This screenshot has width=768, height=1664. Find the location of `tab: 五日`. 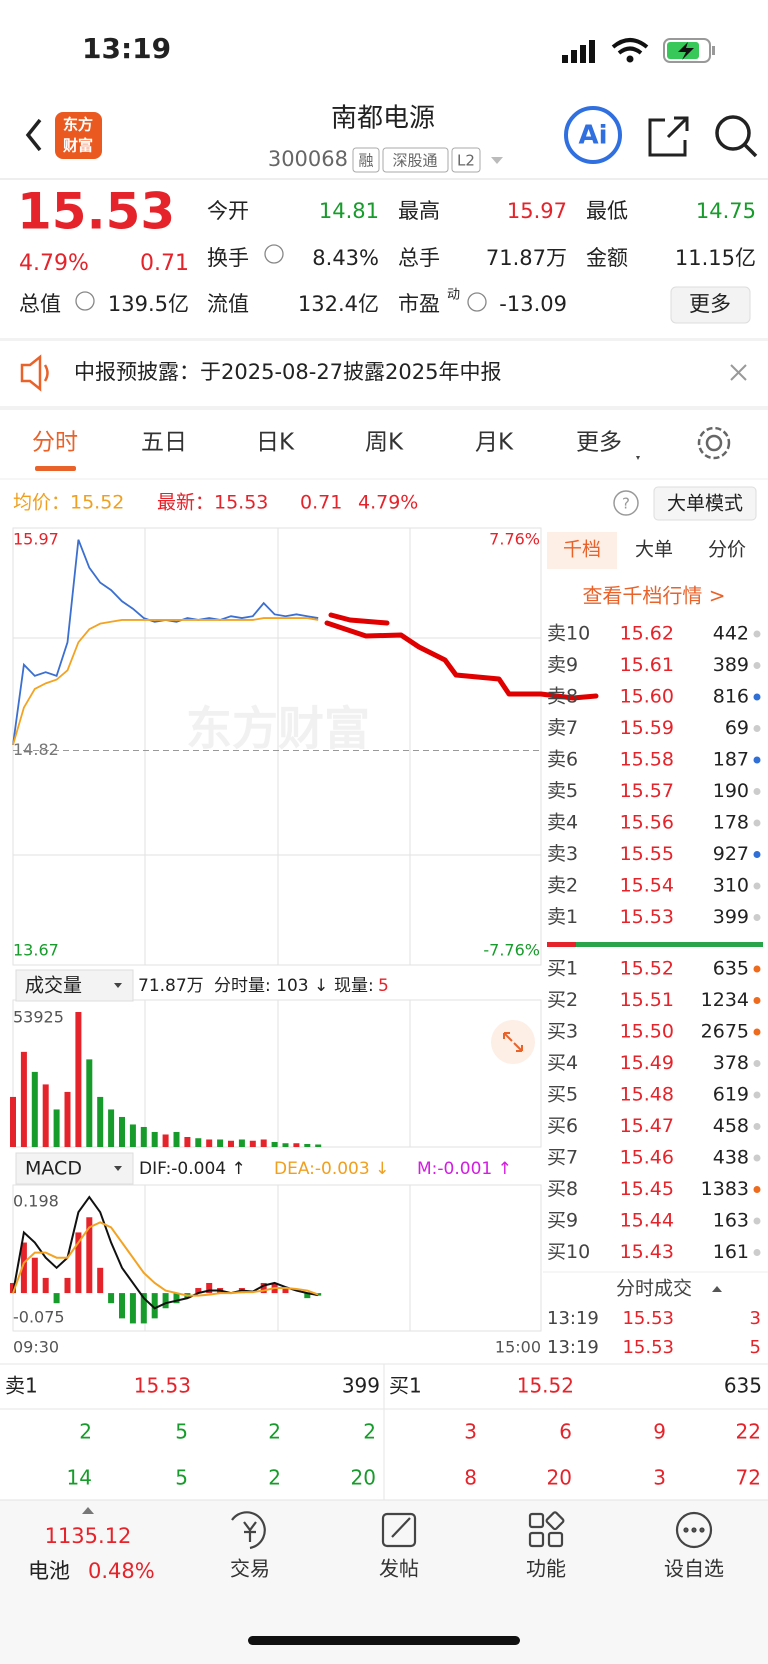

tab: 五日 is located at coordinates (164, 443).